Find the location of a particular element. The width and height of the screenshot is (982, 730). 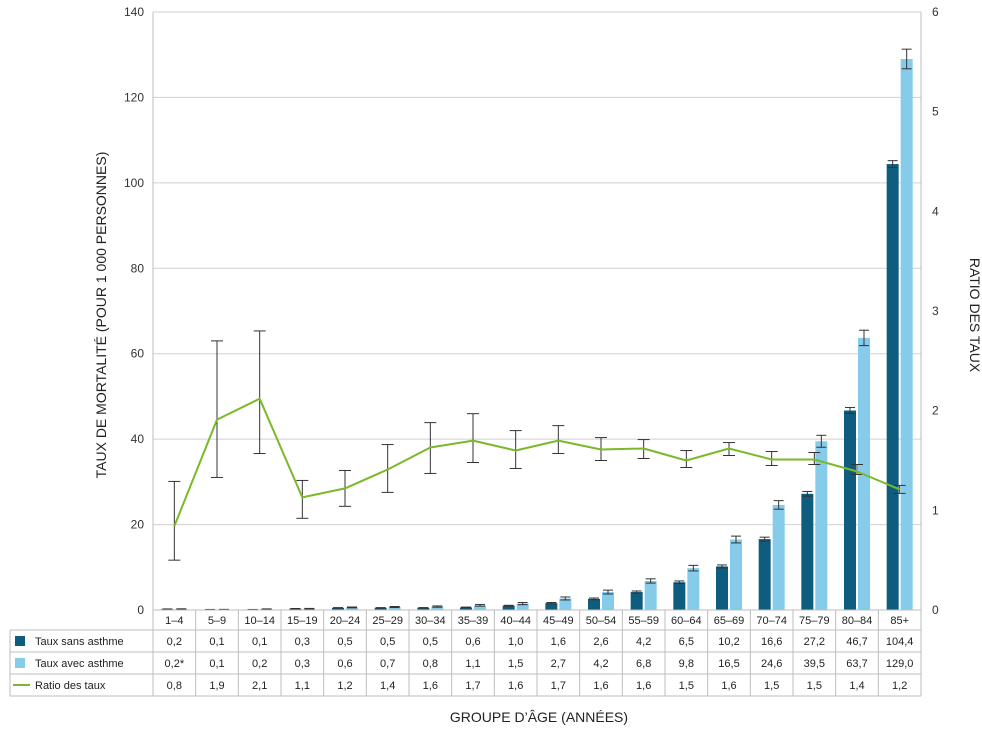

category-label: 25–29 is located at coordinates (387, 621).